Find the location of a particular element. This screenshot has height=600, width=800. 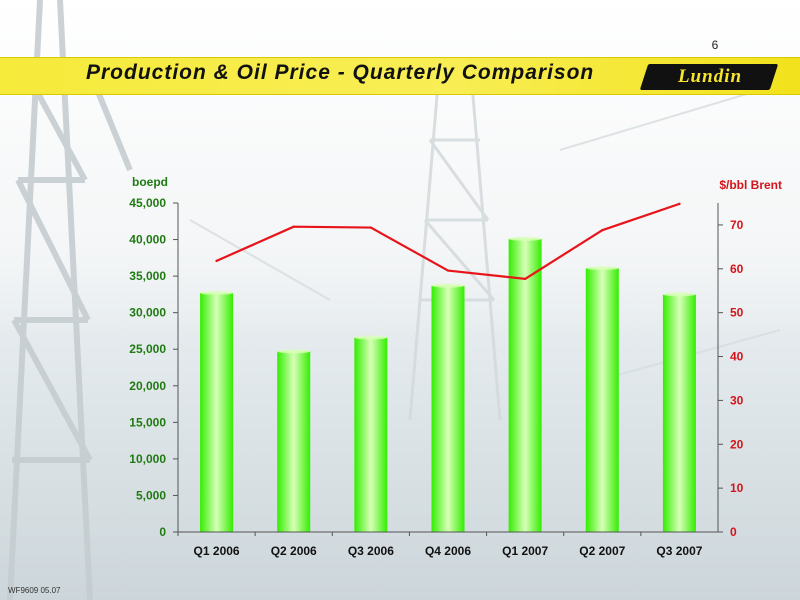

right-tick-label-4: 40 is located at coordinates (737, 357).